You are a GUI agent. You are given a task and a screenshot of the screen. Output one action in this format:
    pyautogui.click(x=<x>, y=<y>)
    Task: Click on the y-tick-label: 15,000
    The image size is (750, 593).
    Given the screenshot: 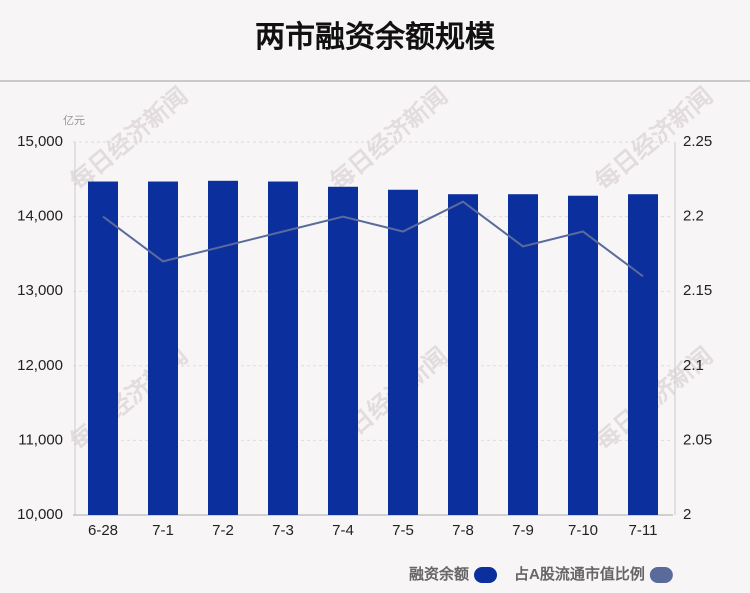 What is the action you would take?
    pyautogui.click(x=40, y=141)
    